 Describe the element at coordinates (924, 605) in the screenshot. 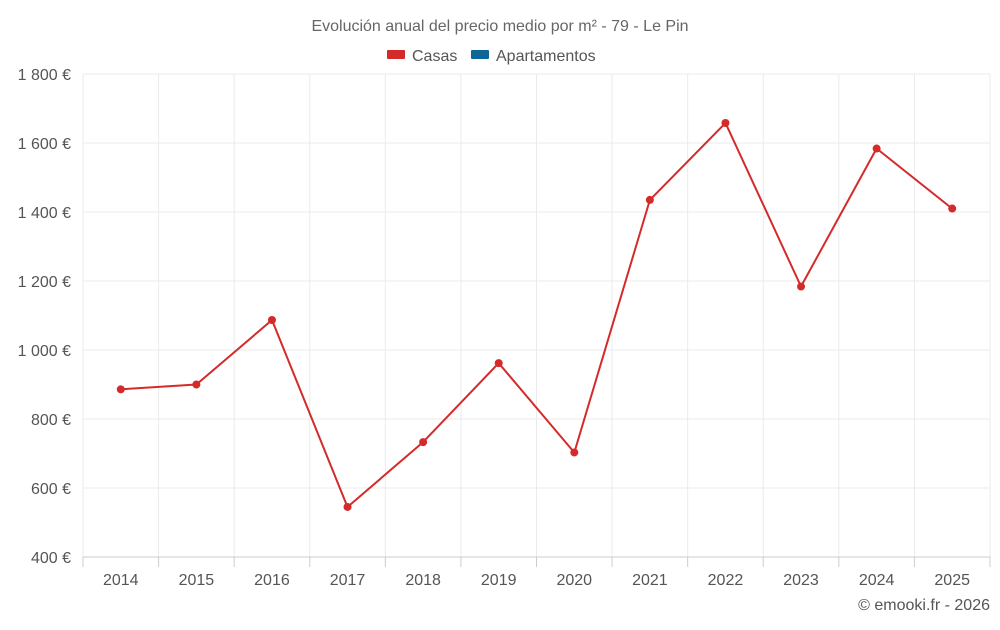

I see `credit-text: © emooki.fr - 2026` at that location.